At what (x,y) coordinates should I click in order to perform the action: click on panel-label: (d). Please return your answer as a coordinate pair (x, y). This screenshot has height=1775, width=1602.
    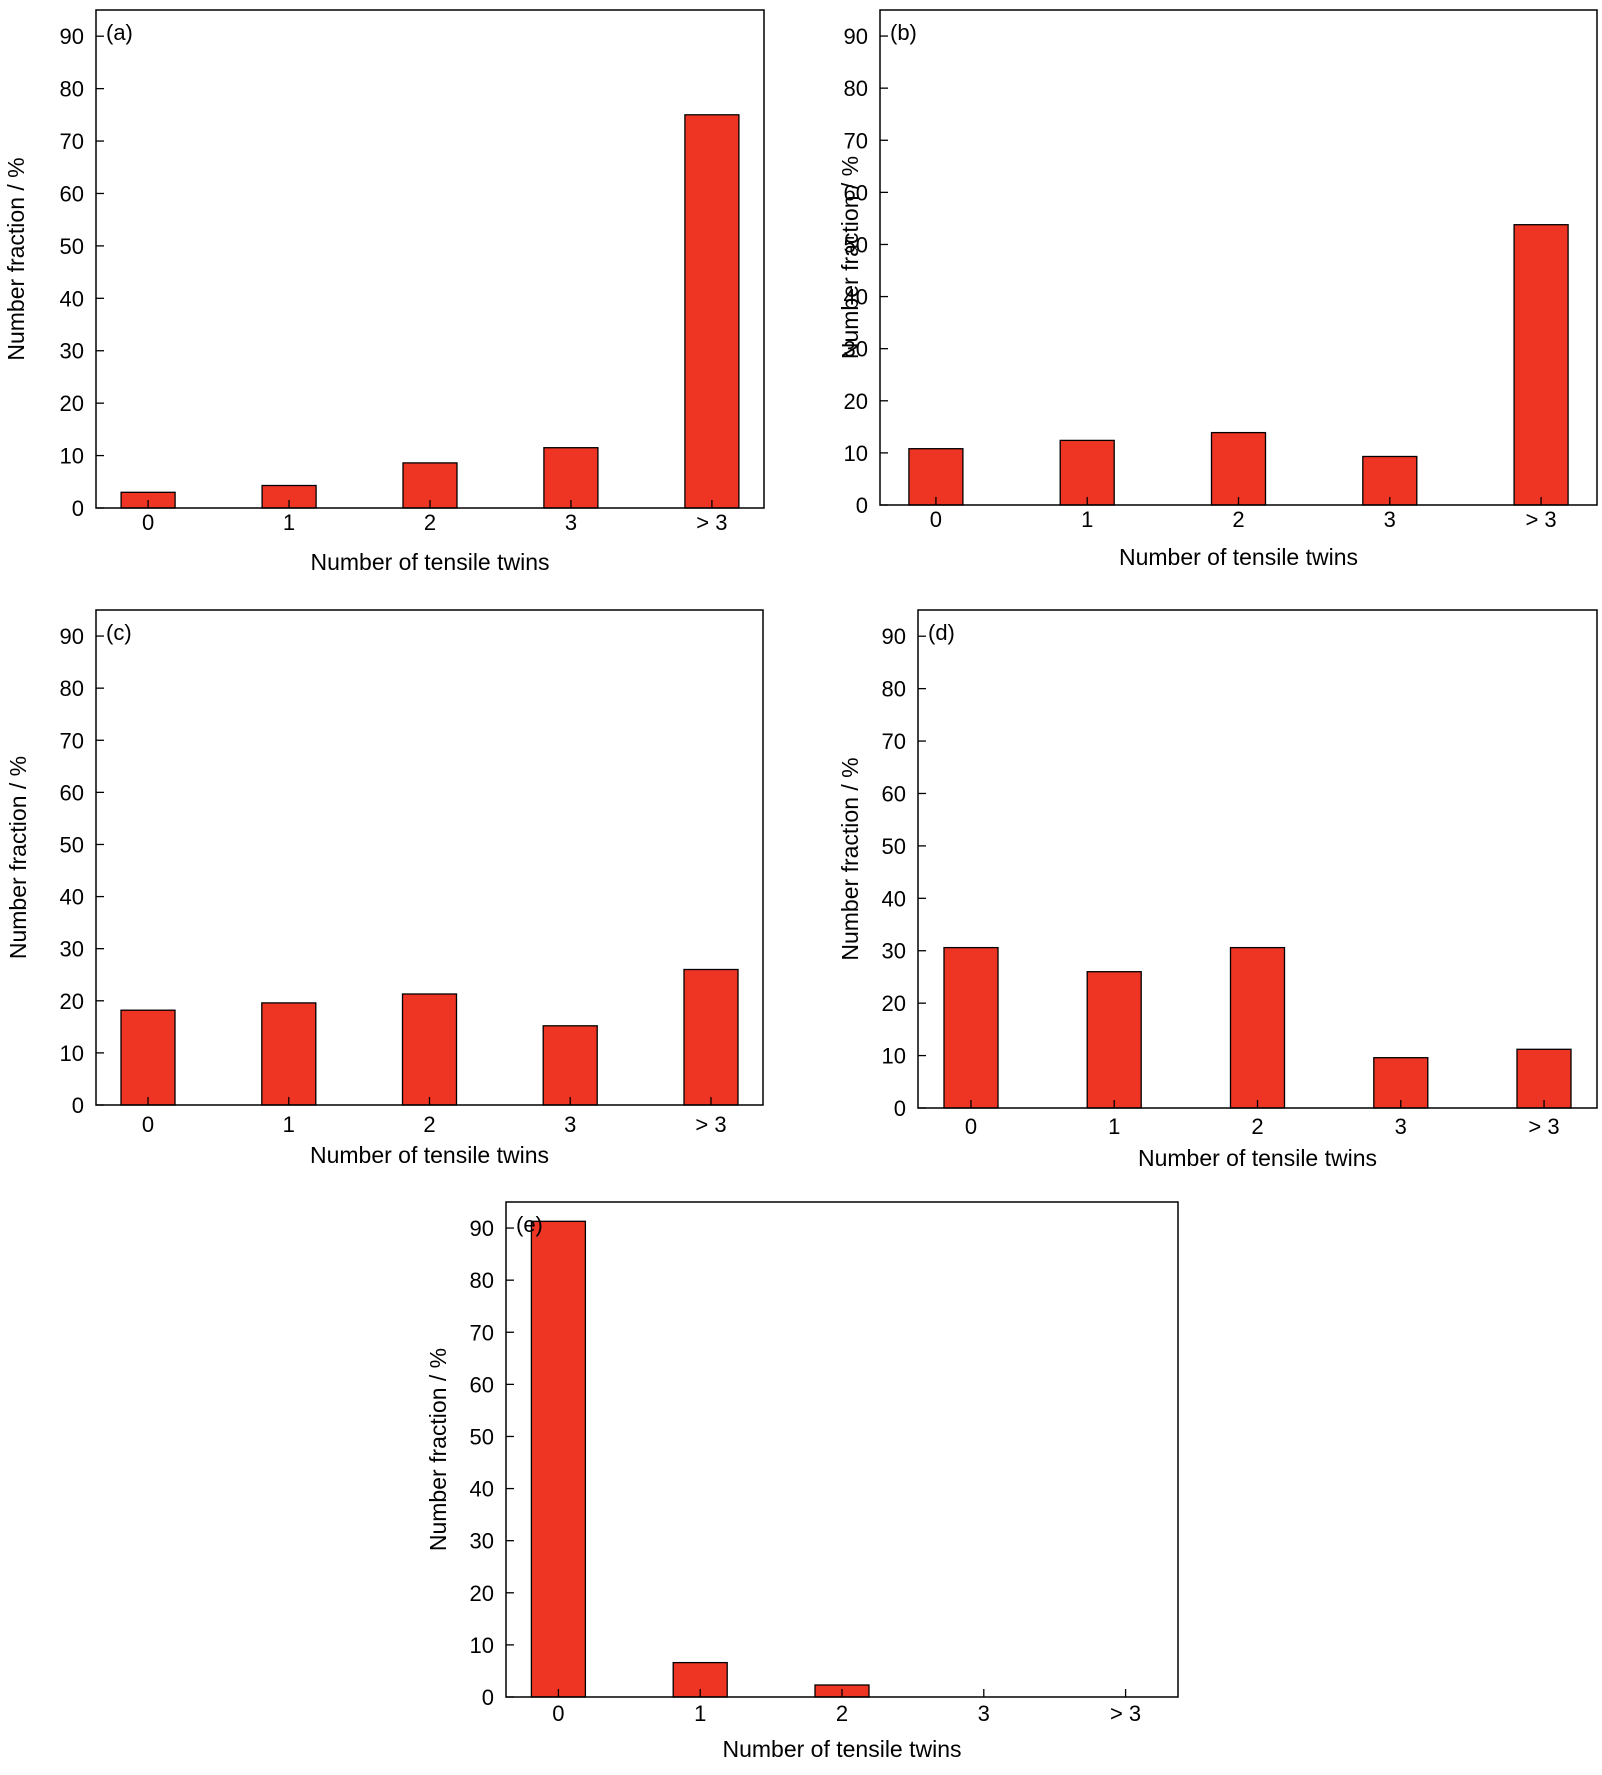
    Looking at the image, I should click on (941, 632).